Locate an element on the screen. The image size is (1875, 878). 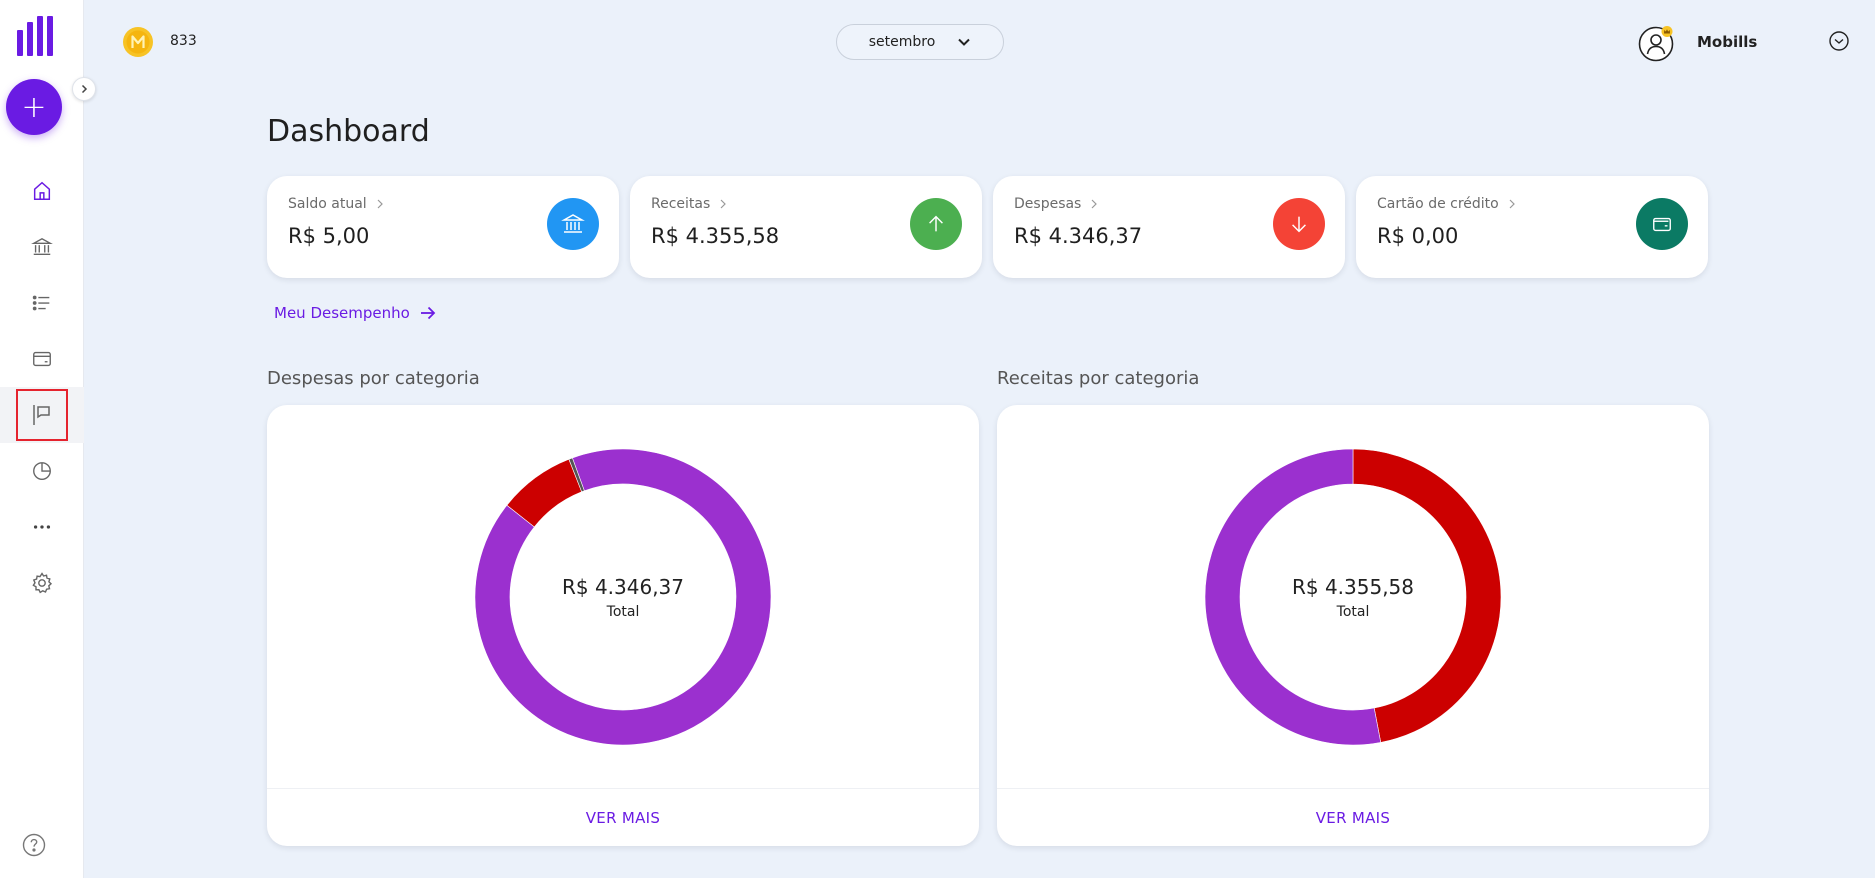
balance-card-label: Saldo atual is located at coordinates (327, 204).